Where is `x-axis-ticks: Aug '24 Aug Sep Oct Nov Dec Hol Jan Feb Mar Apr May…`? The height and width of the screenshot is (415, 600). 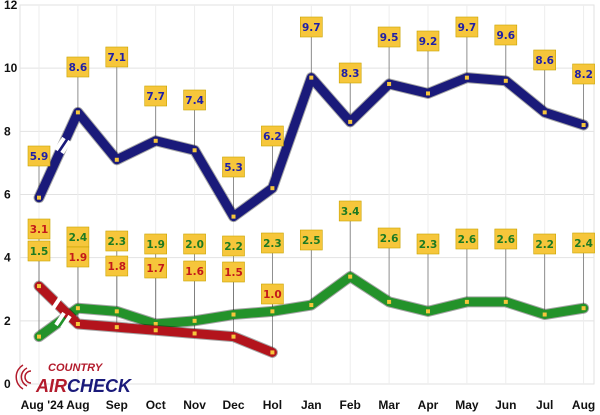 x-axis-ticks: Aug '24 Aug Sep Oct Nov Dec Hol Jan Feb Mar Apr May… is located at coordinates (308, 405).